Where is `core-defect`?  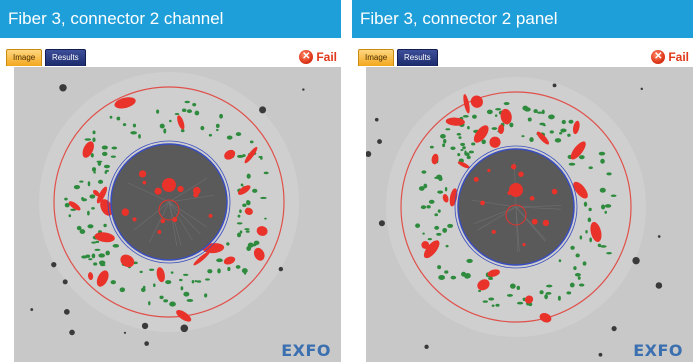
core-defect is located at coordinates (169, 185).